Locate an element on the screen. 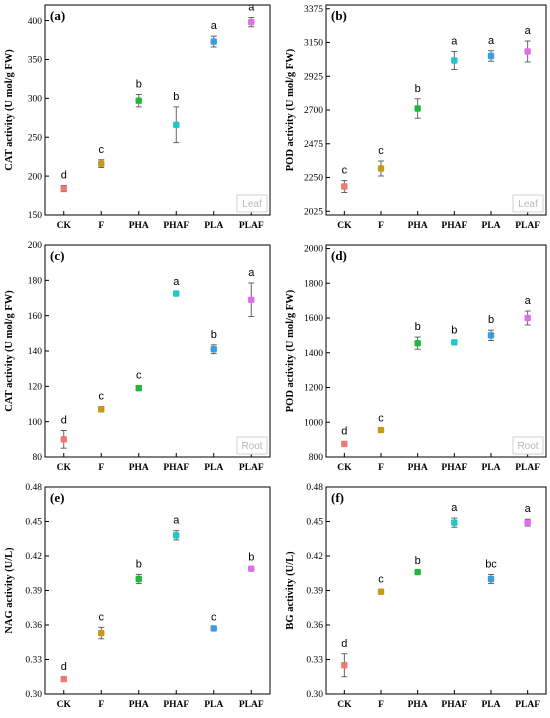  panel-label: (d) is located at coordinates (339, 255).